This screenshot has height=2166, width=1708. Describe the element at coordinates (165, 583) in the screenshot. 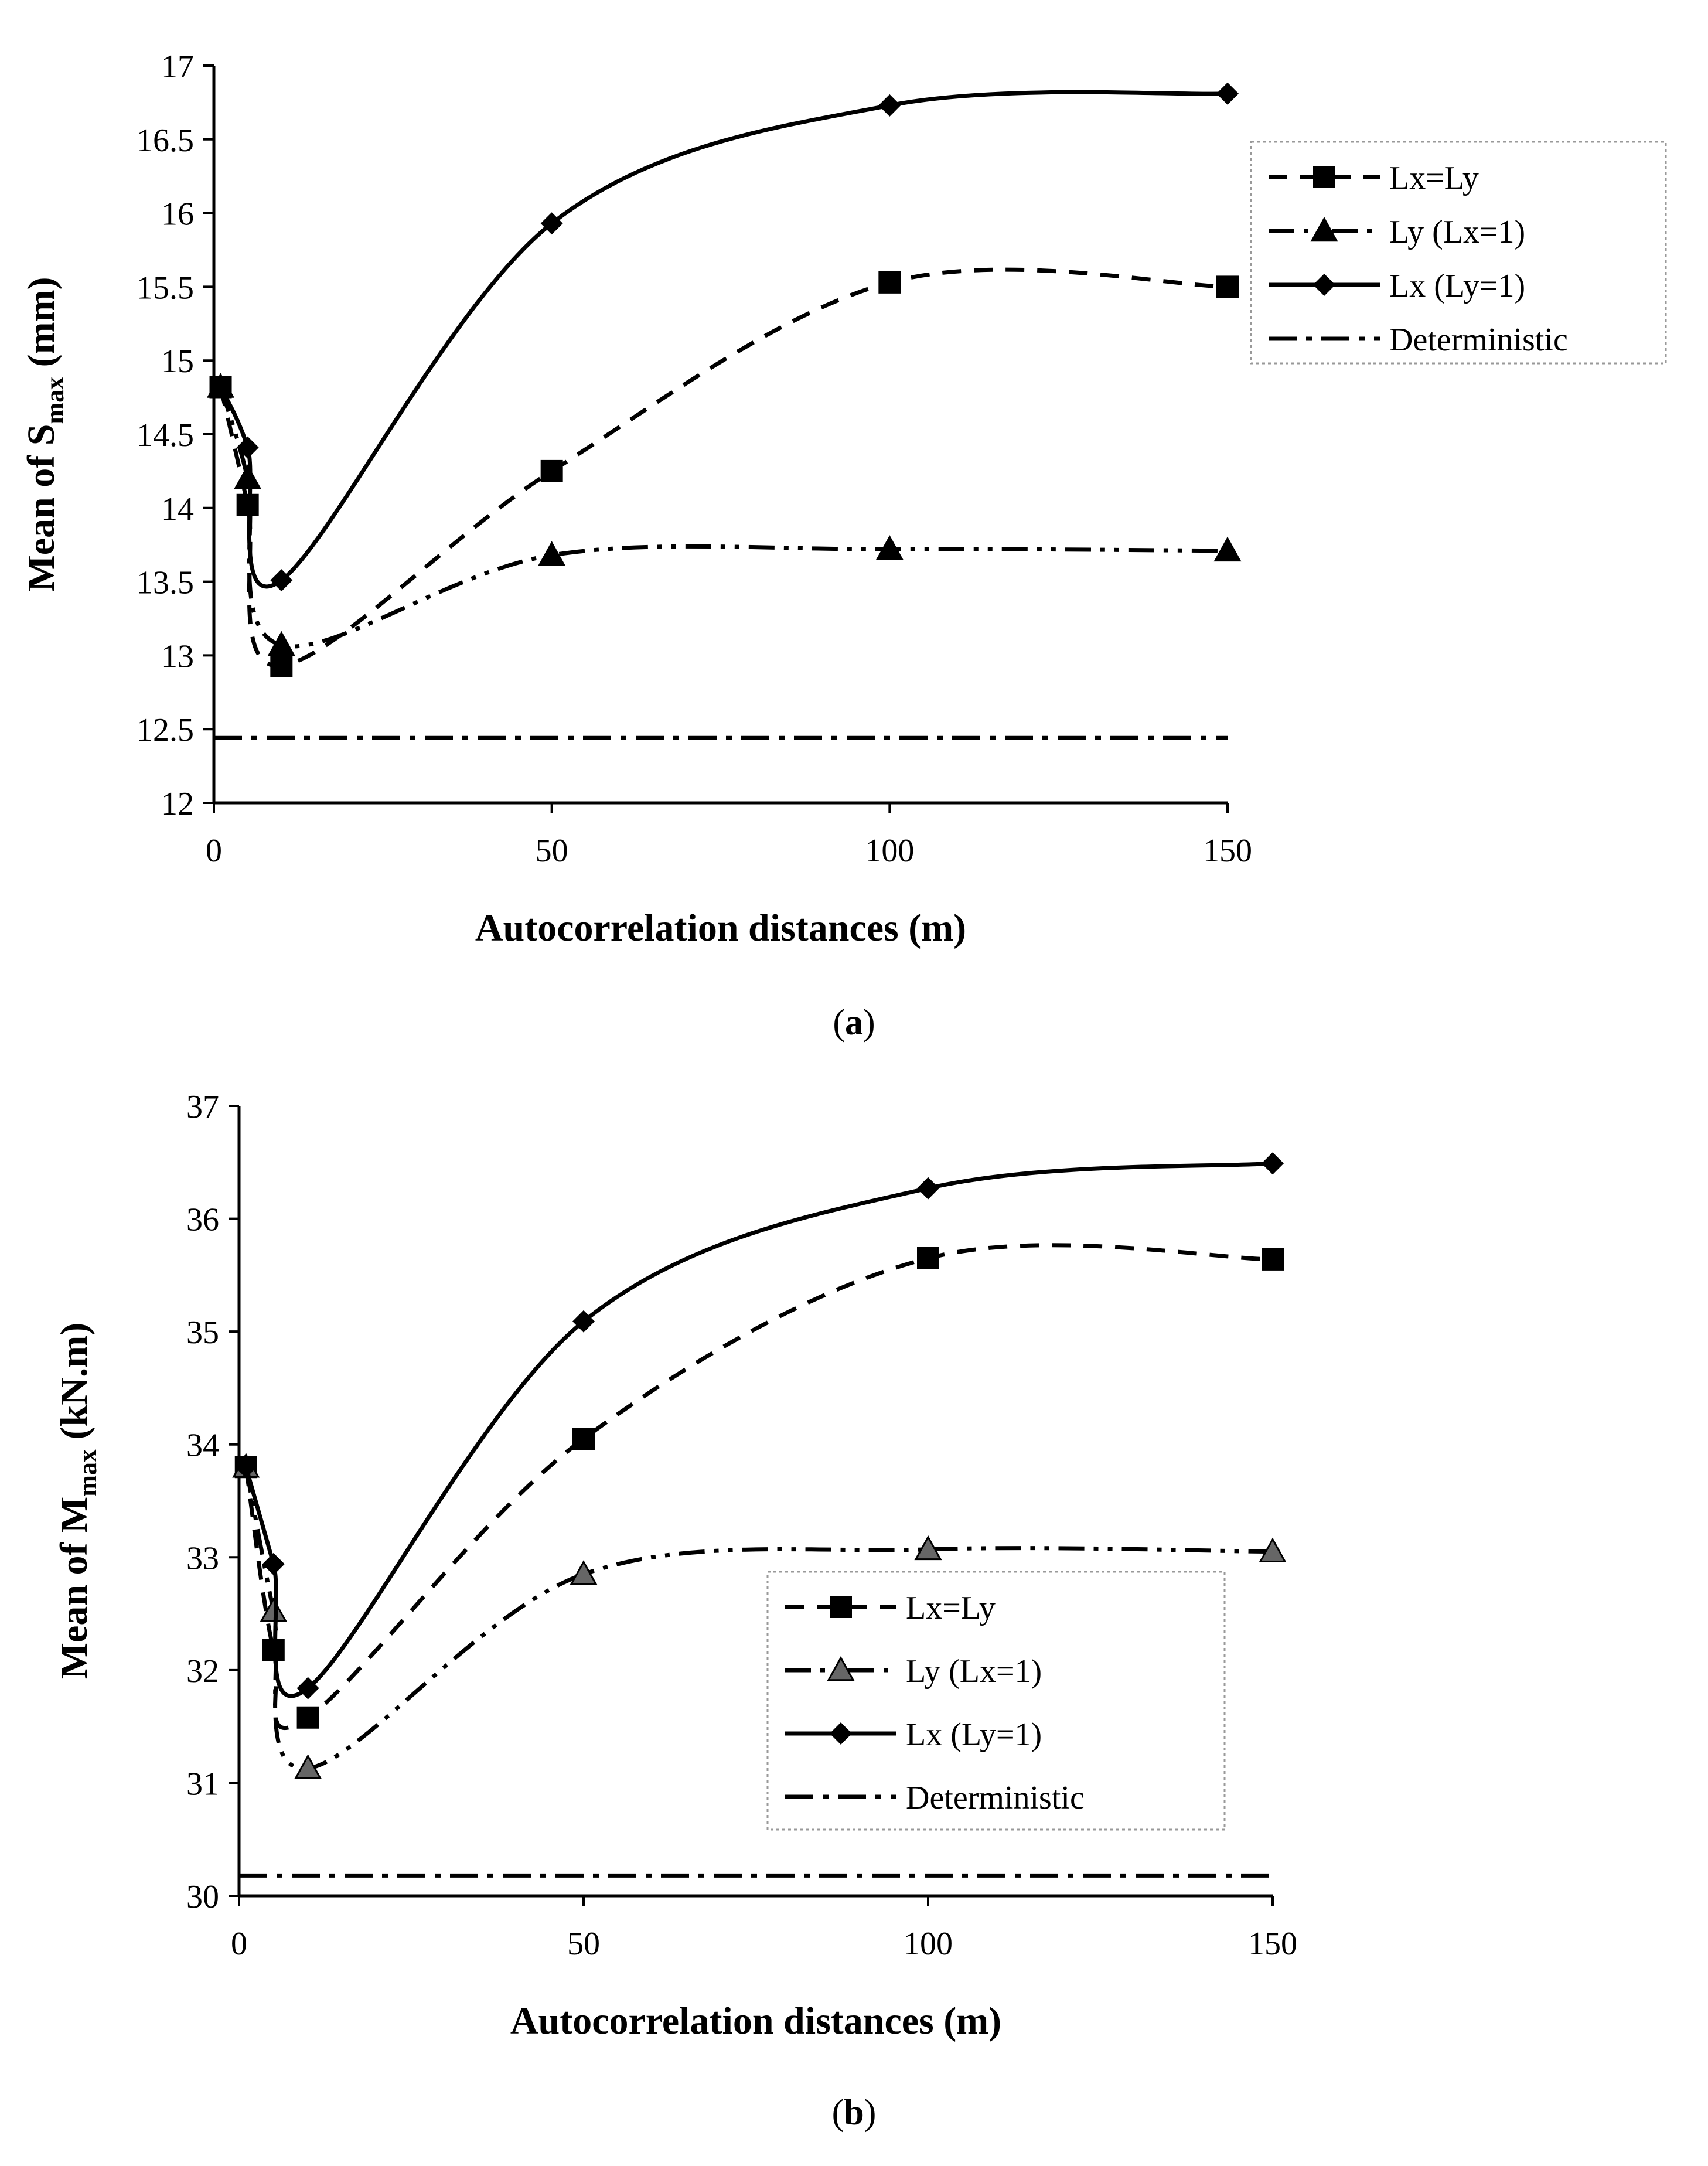

I see `y-tick-label: 13.5` at that location.